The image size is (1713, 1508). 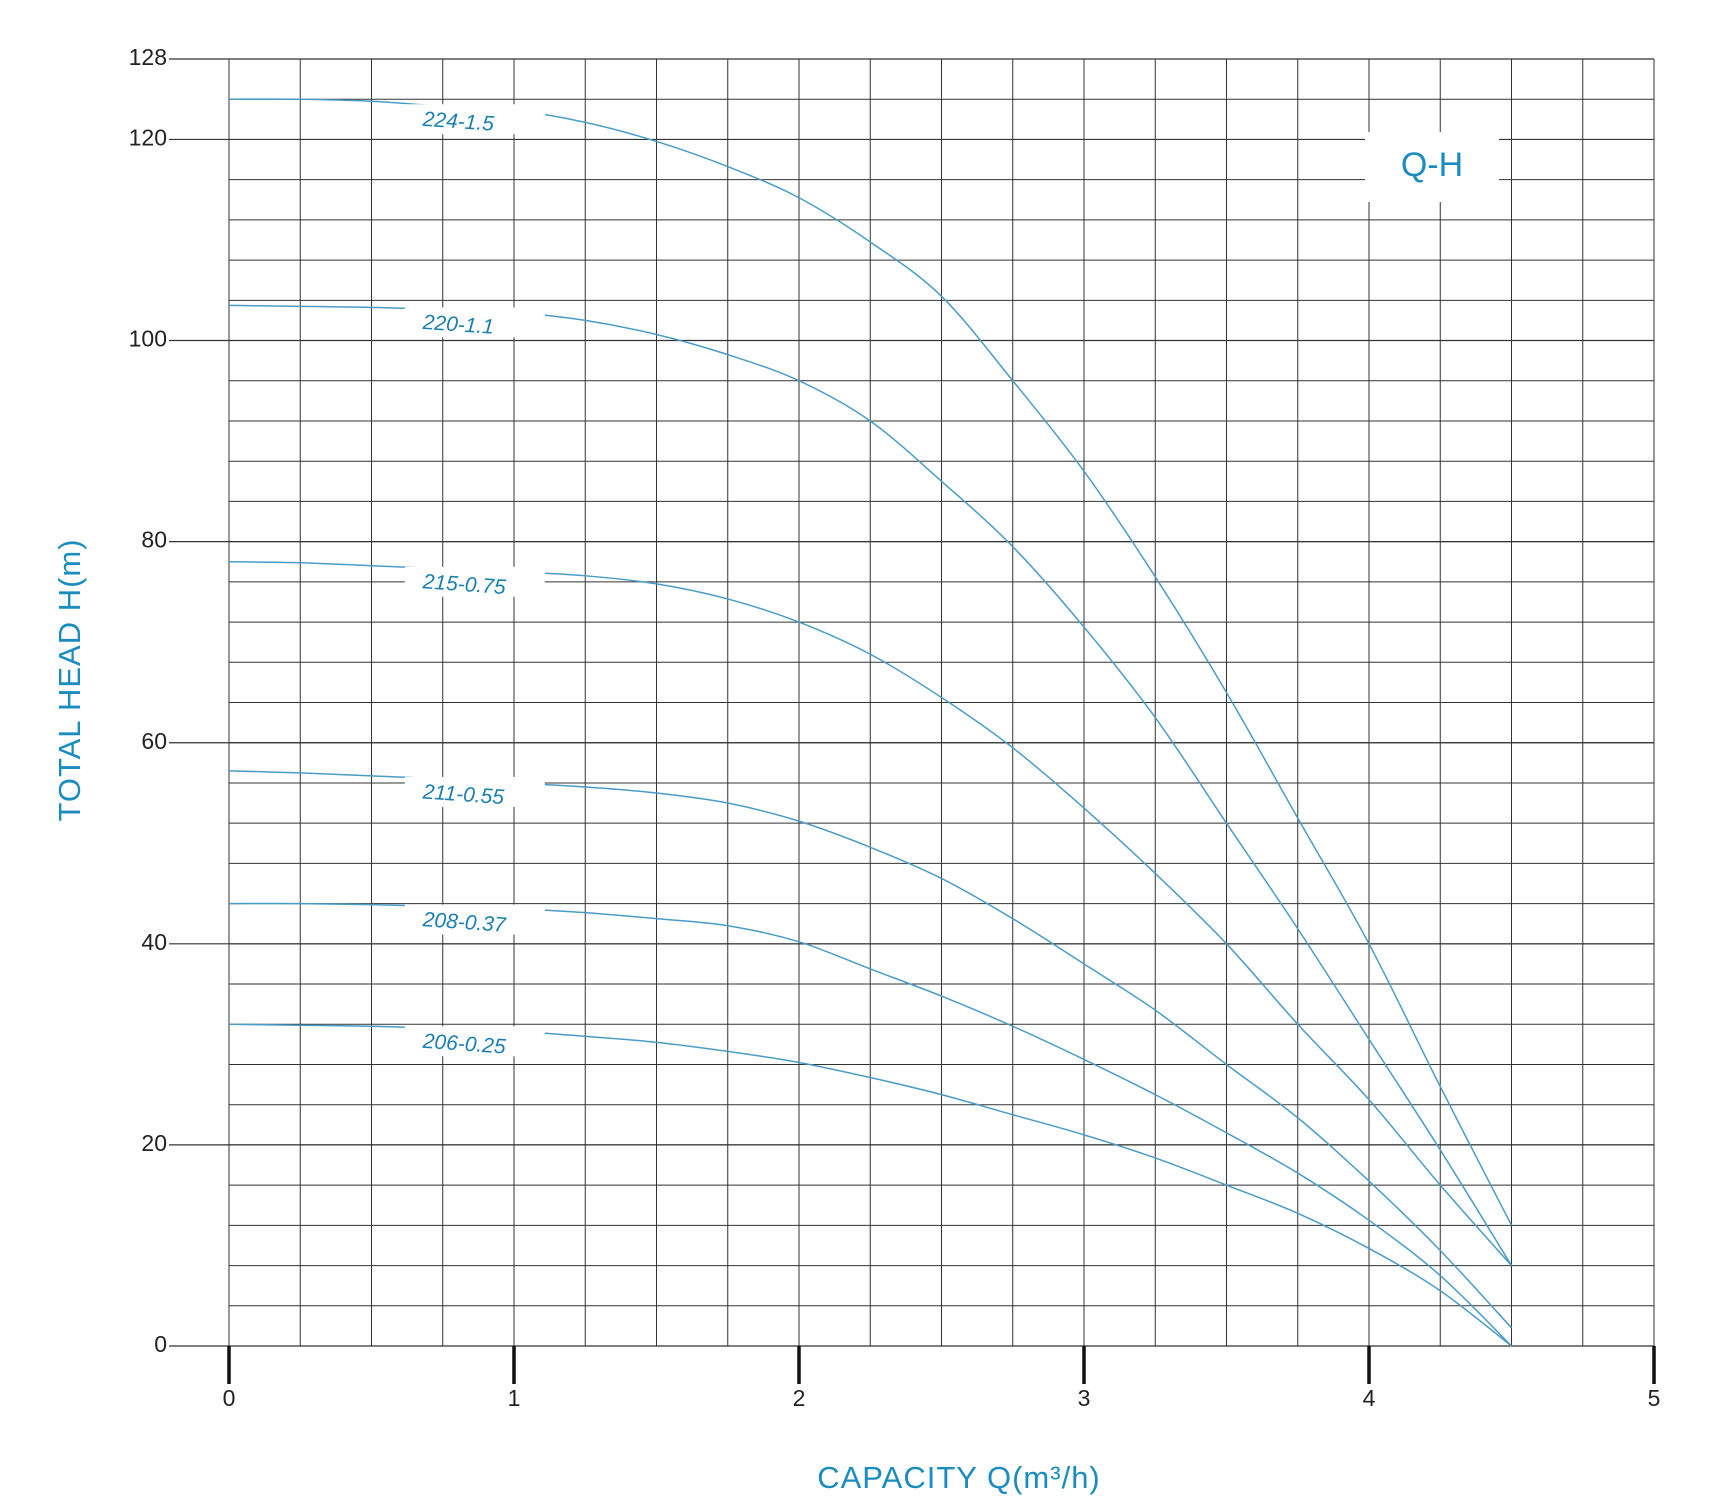 I want to click on annotation: Q-H, so click(x=1432, y=165).